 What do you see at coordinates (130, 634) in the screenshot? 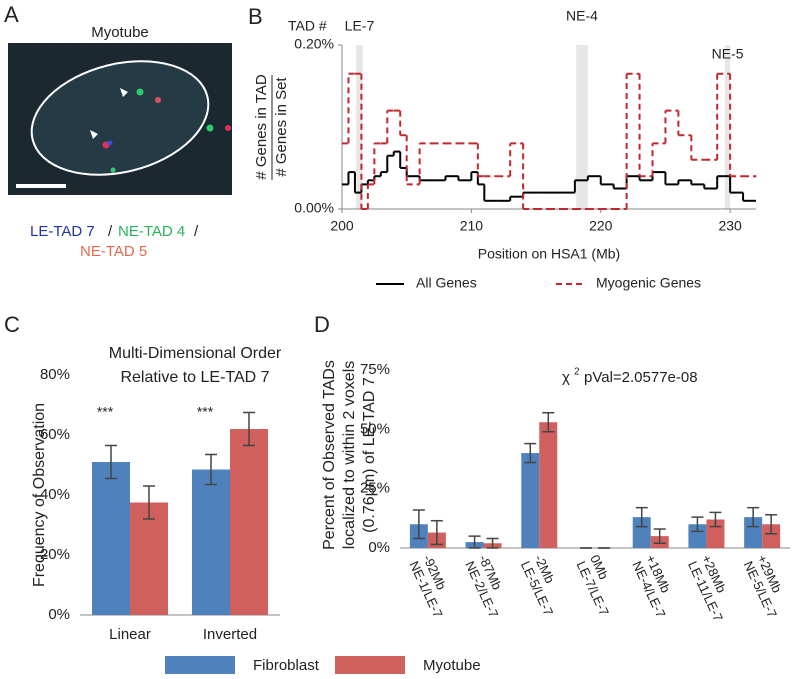
I see `x-tick-label: Linear` at bounding box center [130, 634].